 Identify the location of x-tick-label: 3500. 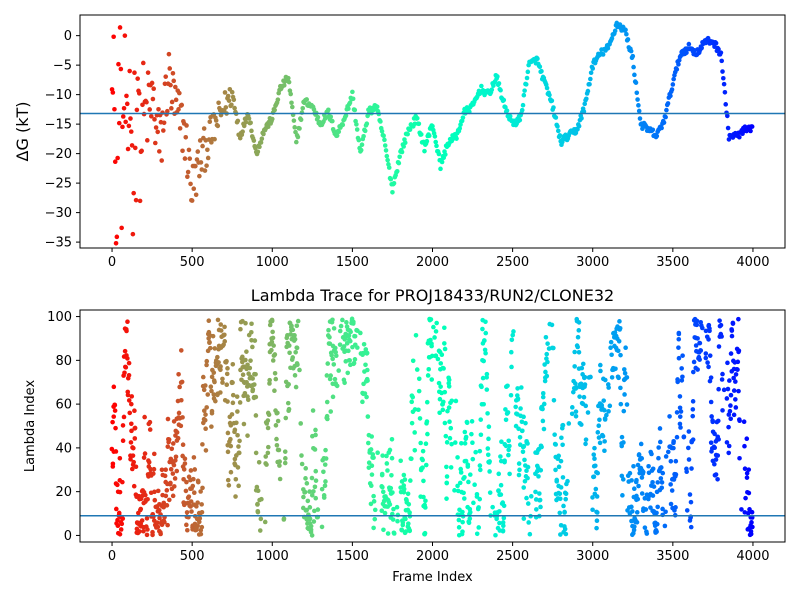
(672, 262).